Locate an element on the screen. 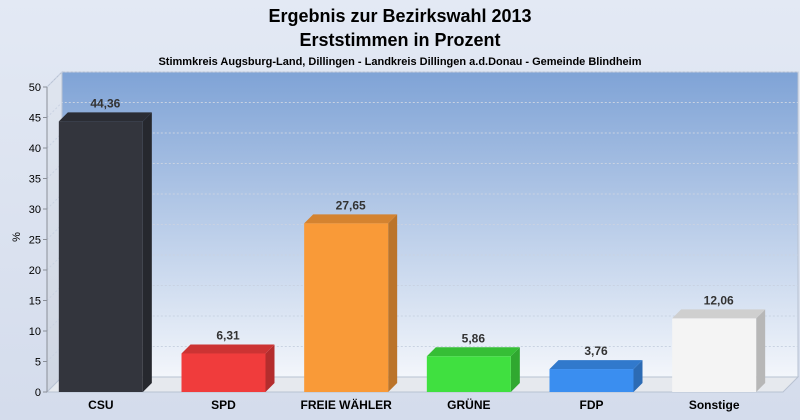 The height and width of the screenshot is (420, 800). data-label: 12,06 is located at coordinates (719, 300).